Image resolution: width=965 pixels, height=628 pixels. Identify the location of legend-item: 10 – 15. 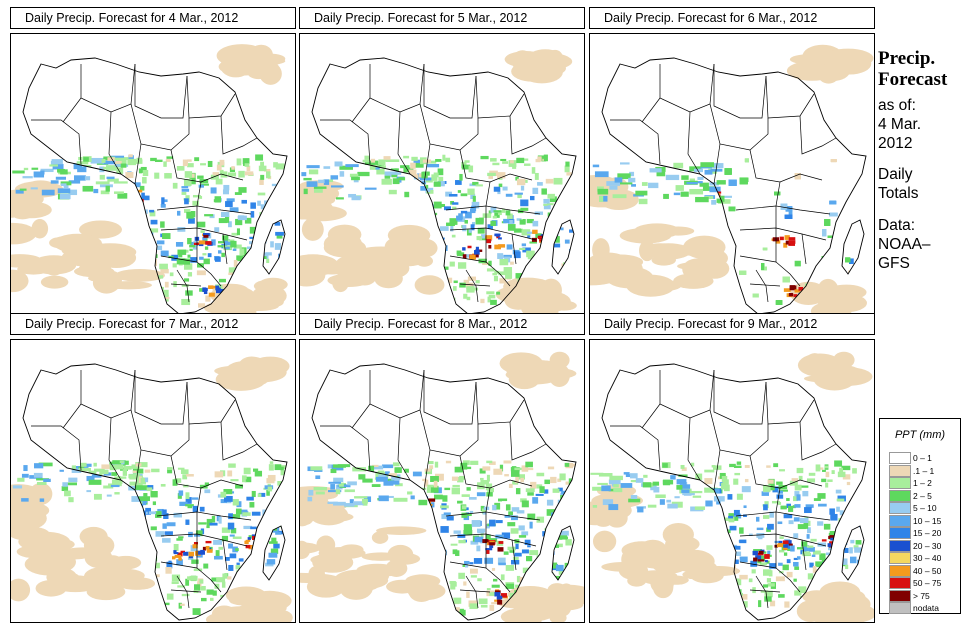
(915, 521).